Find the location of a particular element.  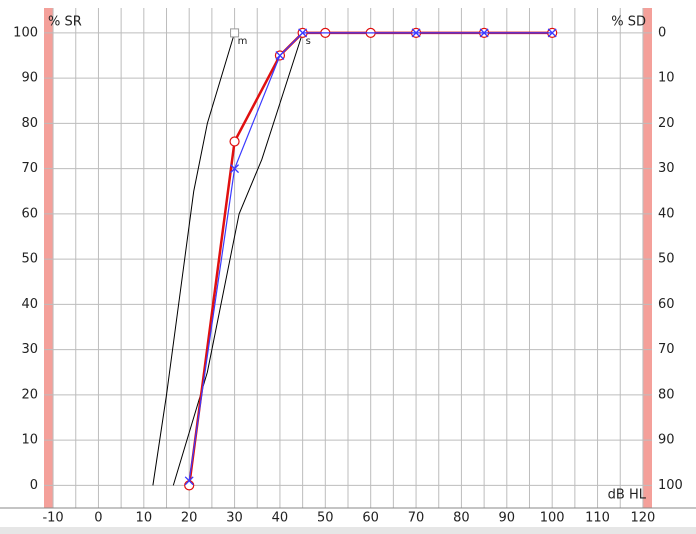

annotation: s is located at coordinates (308, 41).